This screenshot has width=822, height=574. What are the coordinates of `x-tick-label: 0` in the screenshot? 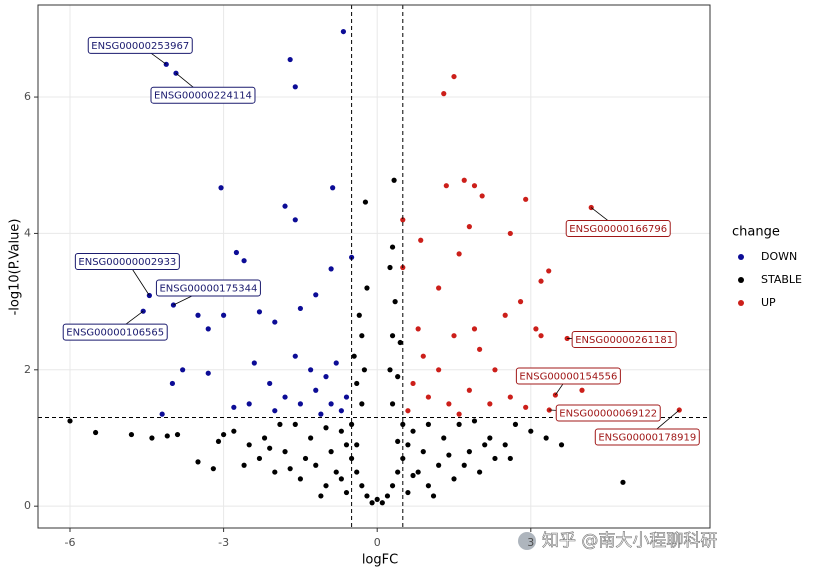 It's located at (377, 542).